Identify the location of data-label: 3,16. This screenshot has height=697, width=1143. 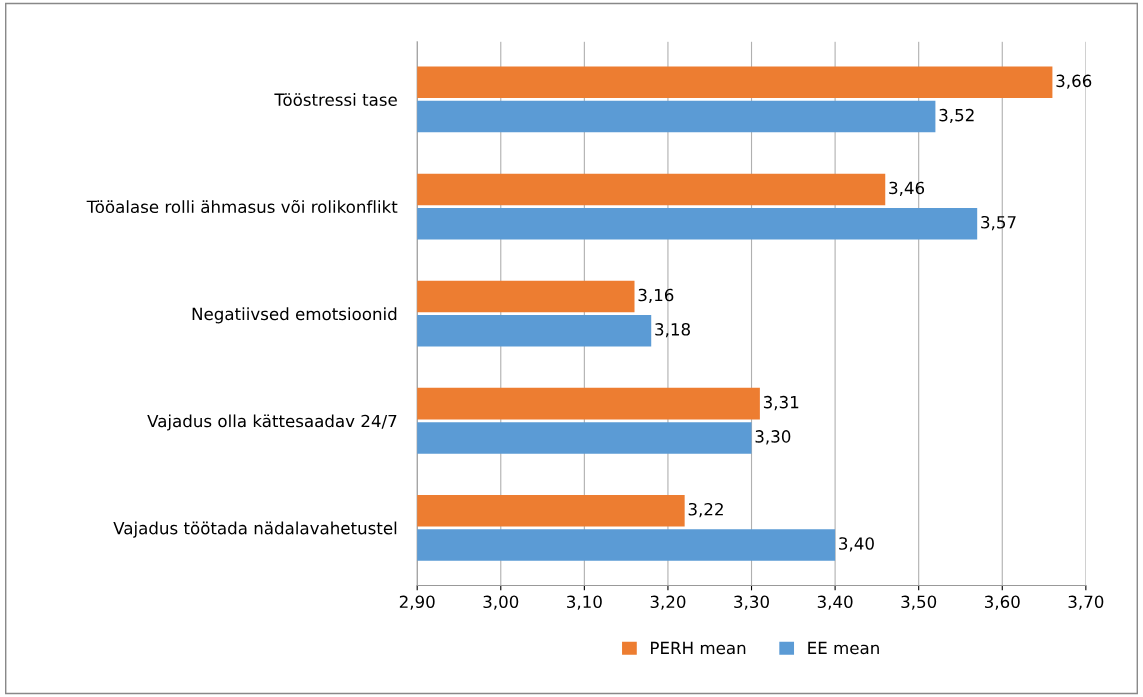
(656, 296).